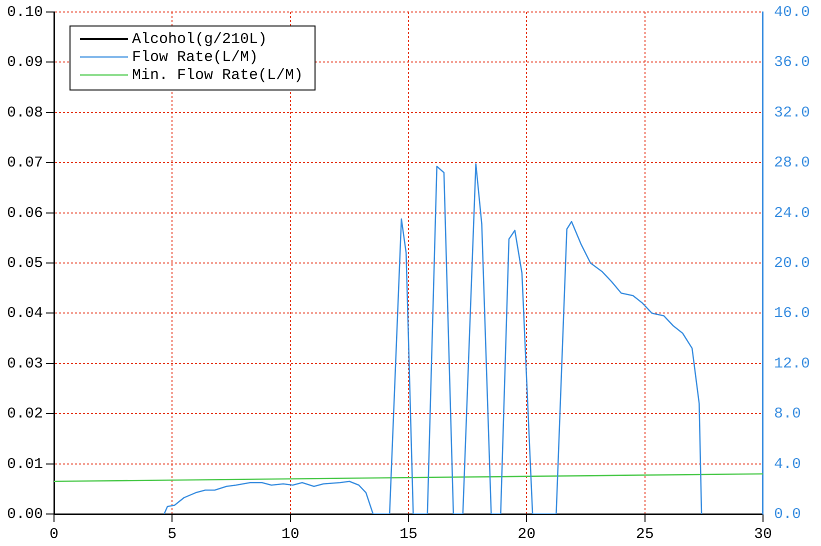  Describe the element at coordinates (25, 263) in the screenshot. I see `y-tick-label: 0.05` at that location.